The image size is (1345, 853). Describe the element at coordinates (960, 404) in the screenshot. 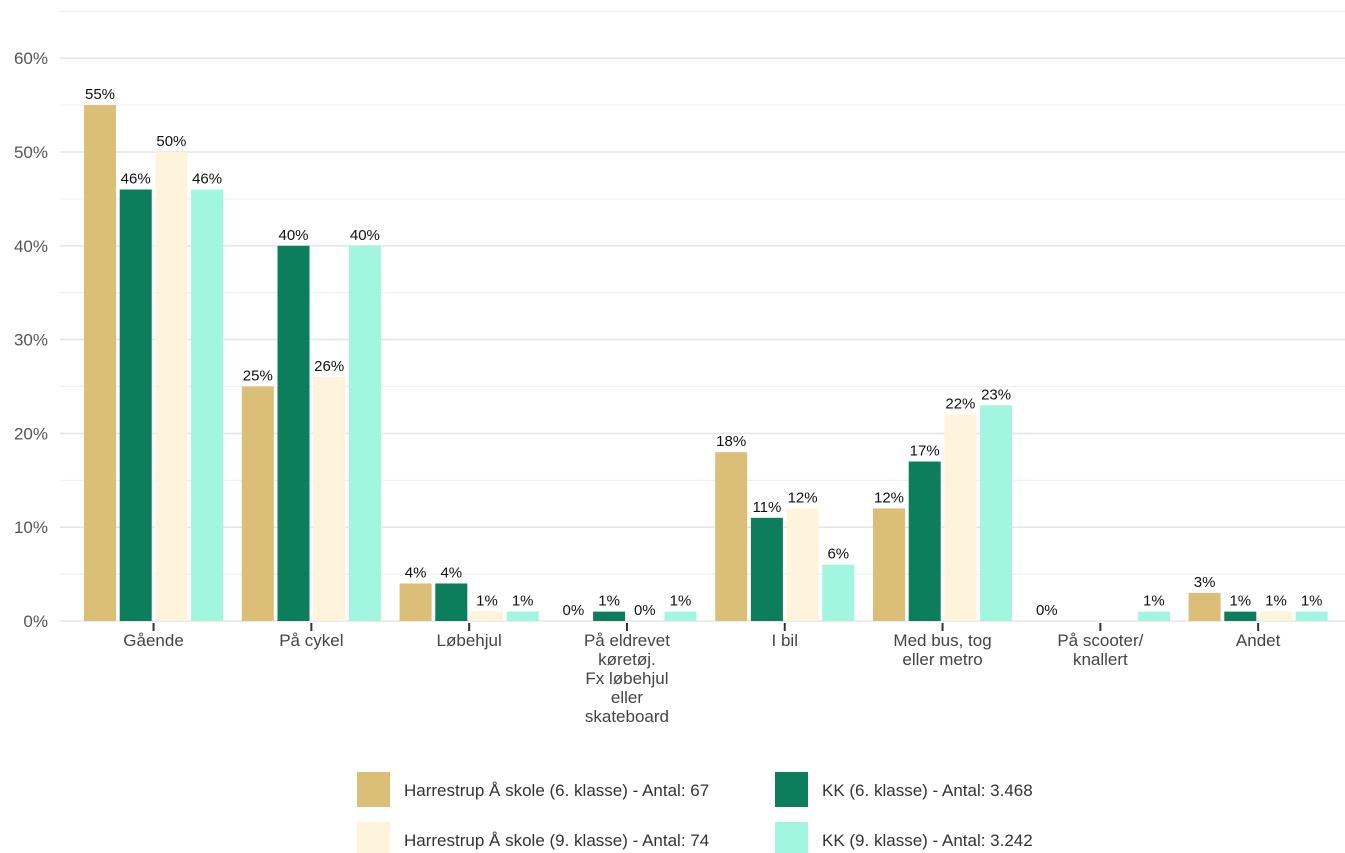

I see `data-label: 22%` at that location.